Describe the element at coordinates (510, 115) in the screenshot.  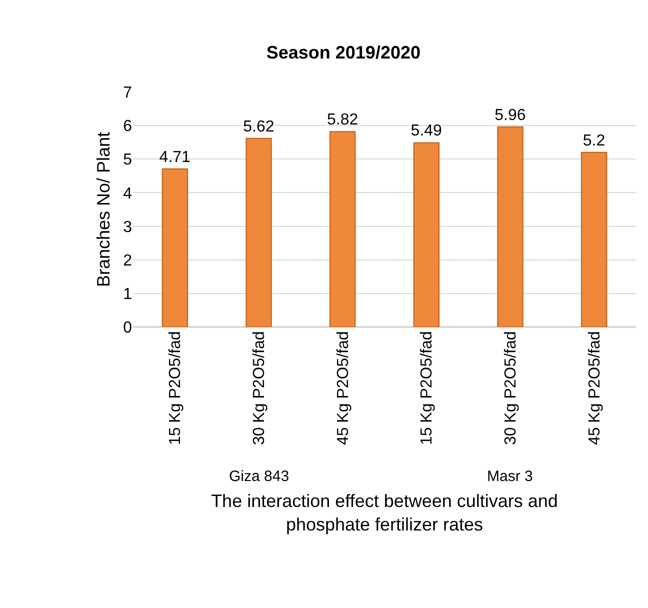
I see `data-label: 5.96` at that location.